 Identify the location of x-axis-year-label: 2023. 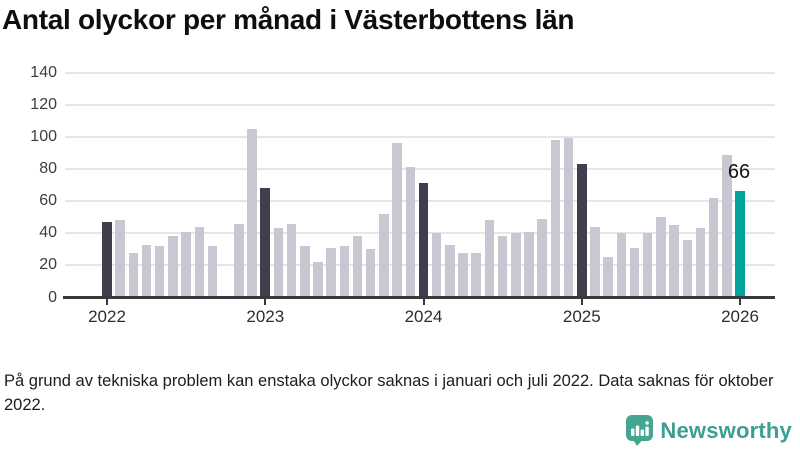
(265, 316).